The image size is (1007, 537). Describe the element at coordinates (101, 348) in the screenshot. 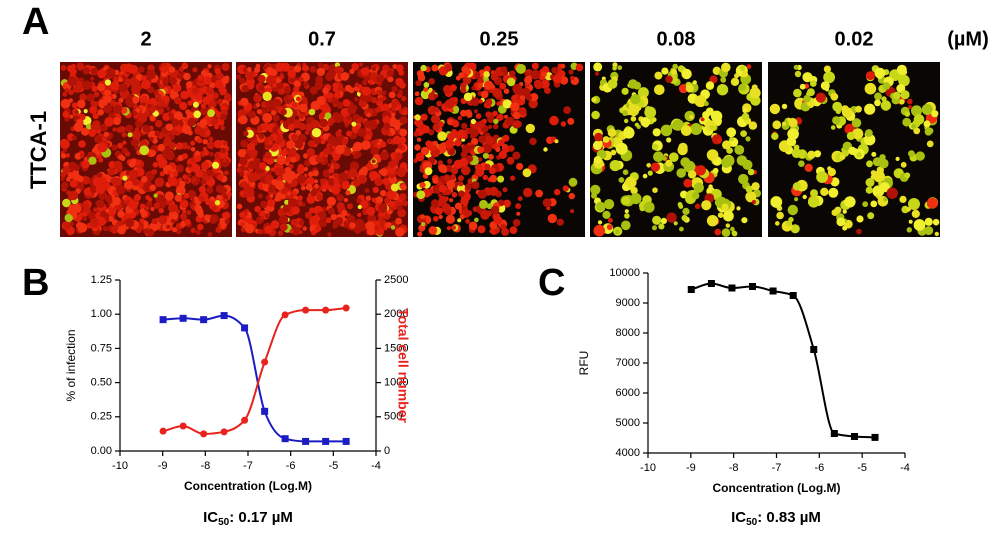

I see `y-tick-label: 0.75` at that location.